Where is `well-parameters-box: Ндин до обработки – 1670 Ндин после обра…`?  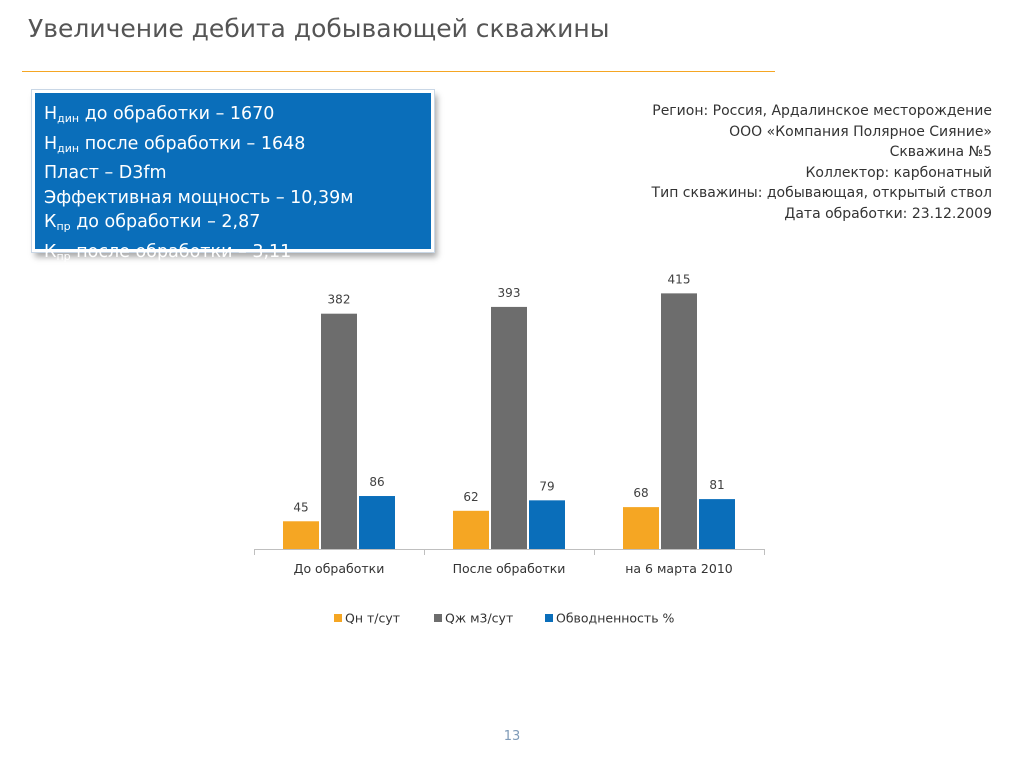 well-parameters-box: Ндин до обработки – 1670 Ндин после обра… is located at coordinates (233, 176).